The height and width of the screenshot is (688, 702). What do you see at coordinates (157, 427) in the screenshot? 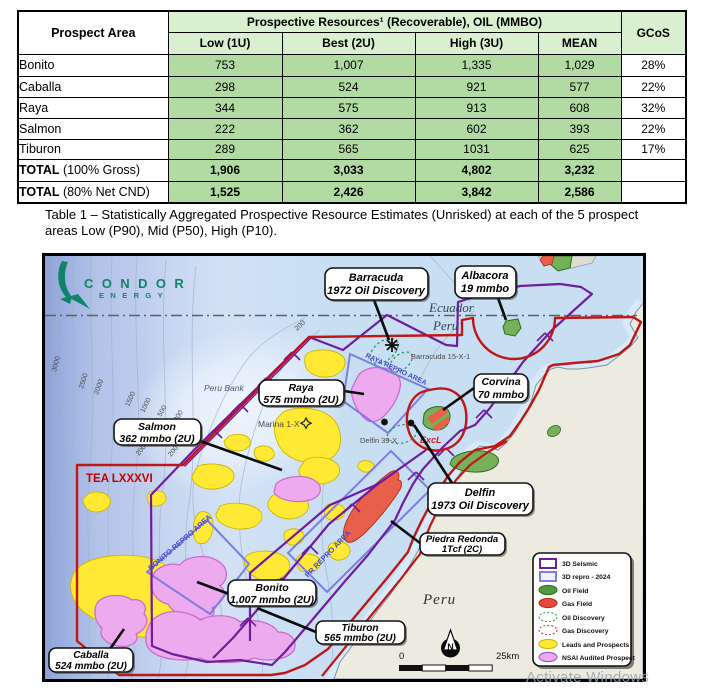
I see `svg-text: Salmon` at bounding box center [157, 427].